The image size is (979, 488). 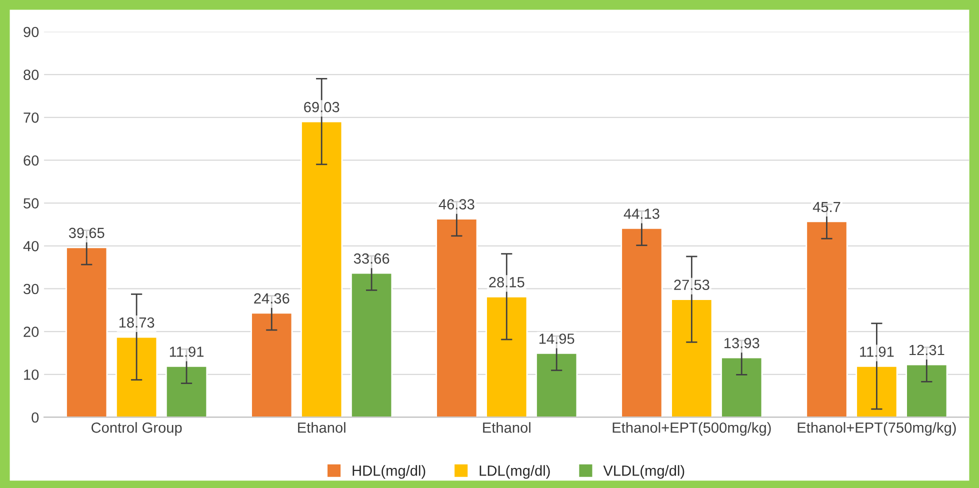 I want to click on y-tick-label: 60, so click(x=31, y=160).